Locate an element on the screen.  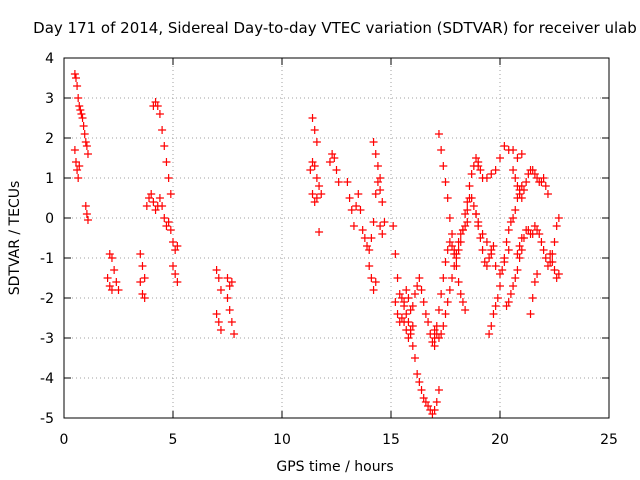
x-tick-label: 0 is located at coordinates (64, 440).